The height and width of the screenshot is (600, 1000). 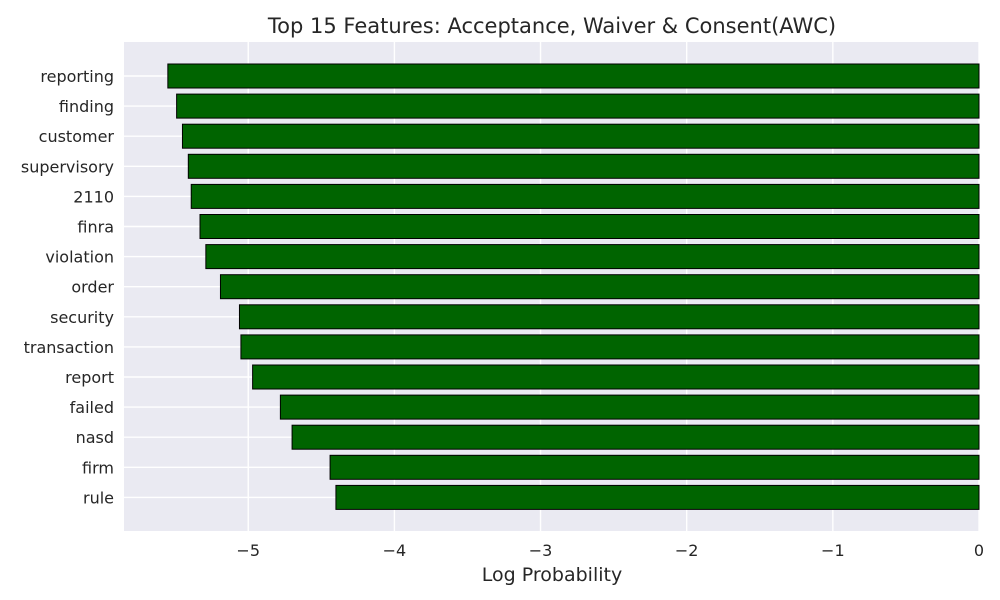 I want to click on bar-finding, so click(x=578, y=106).